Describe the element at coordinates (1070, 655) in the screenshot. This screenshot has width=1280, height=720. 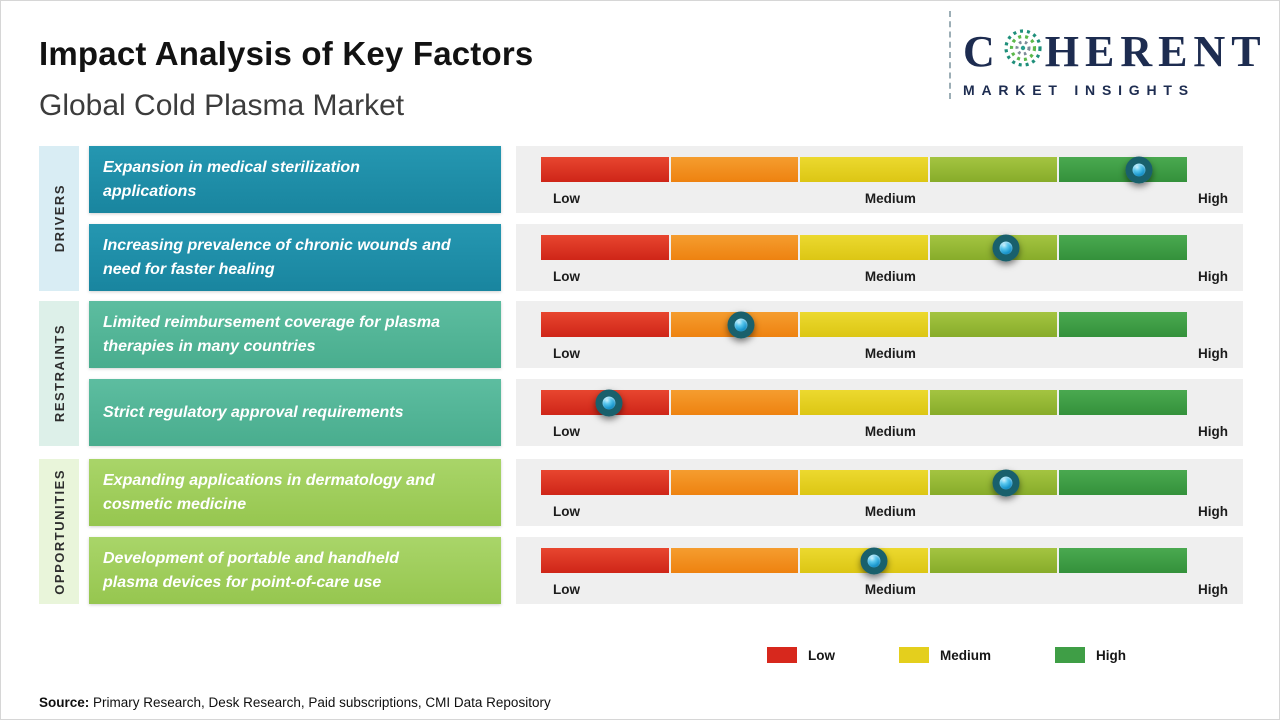
I see `legend-swatch-high` at that location.